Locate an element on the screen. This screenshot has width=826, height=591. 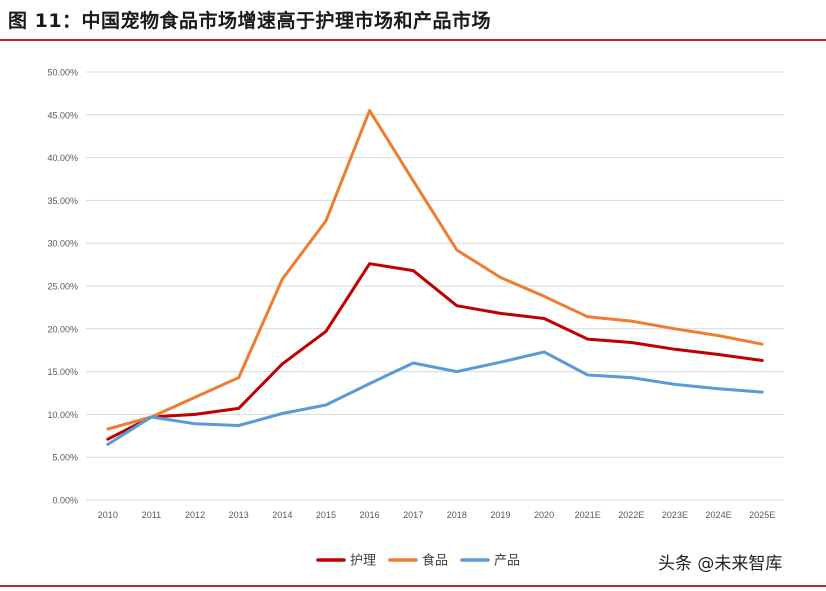
x-tick-label: 2012 is located at coordinates (195, 515).